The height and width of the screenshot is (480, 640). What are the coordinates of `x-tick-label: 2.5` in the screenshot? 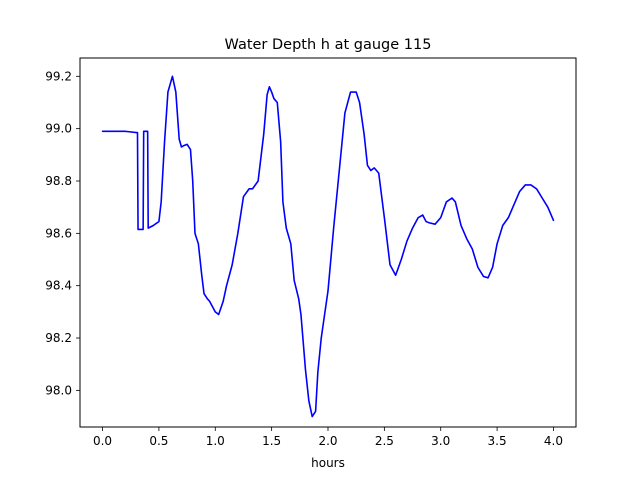 It's located at (384, 441).